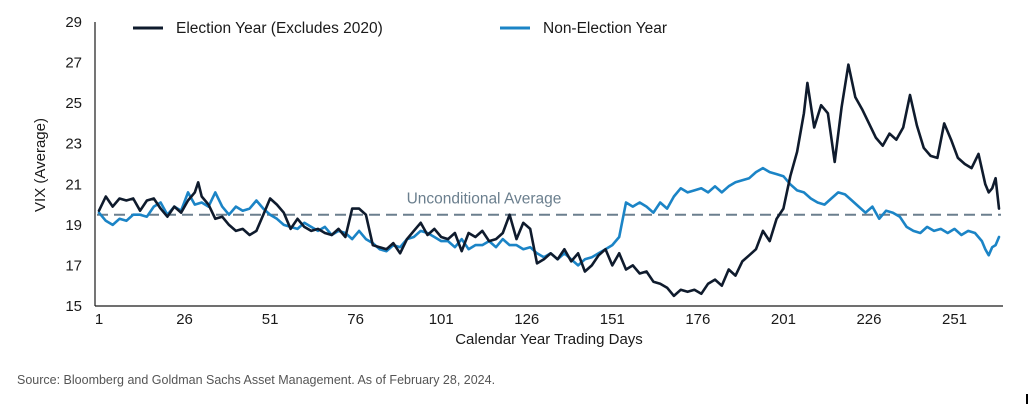 This screenshot has height=404, width=1031. What do you see at coordinates (1027, 399) in the screenshot?
I see `edge-mark` at bounding box center [1027, 399].